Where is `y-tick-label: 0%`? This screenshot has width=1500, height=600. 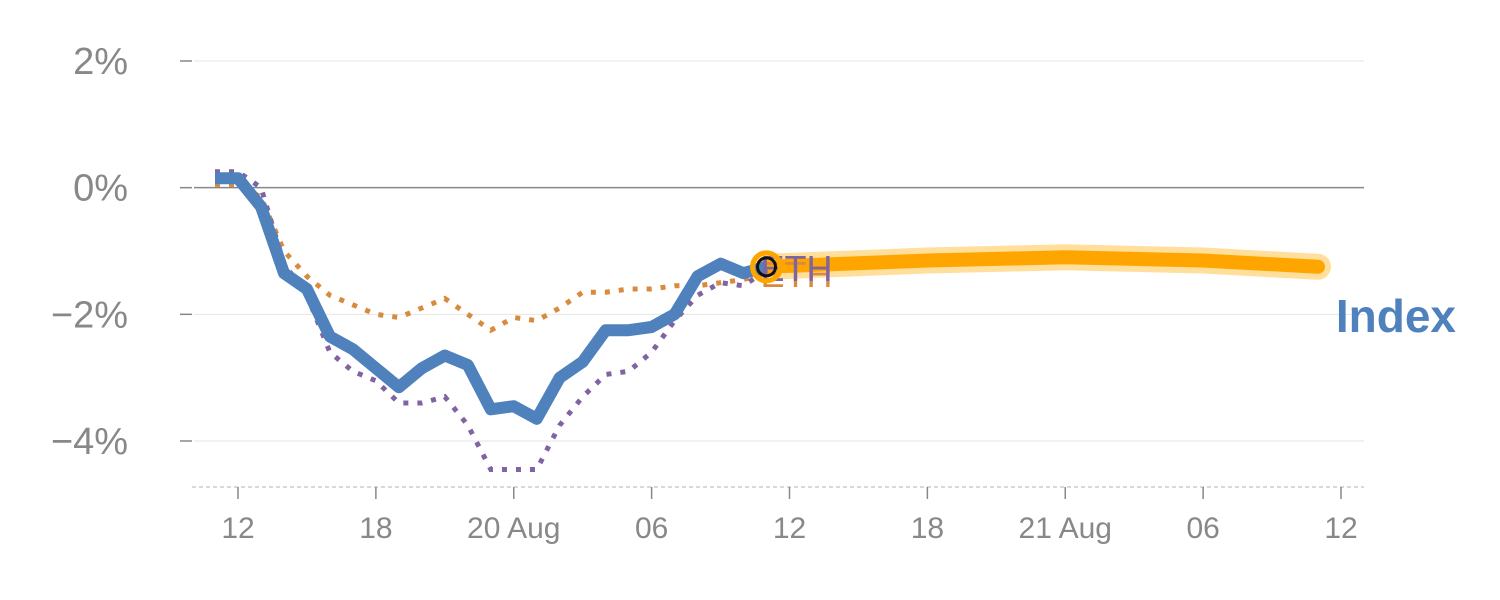 y-tick-label: 0% is located at coordinates (100, 189).